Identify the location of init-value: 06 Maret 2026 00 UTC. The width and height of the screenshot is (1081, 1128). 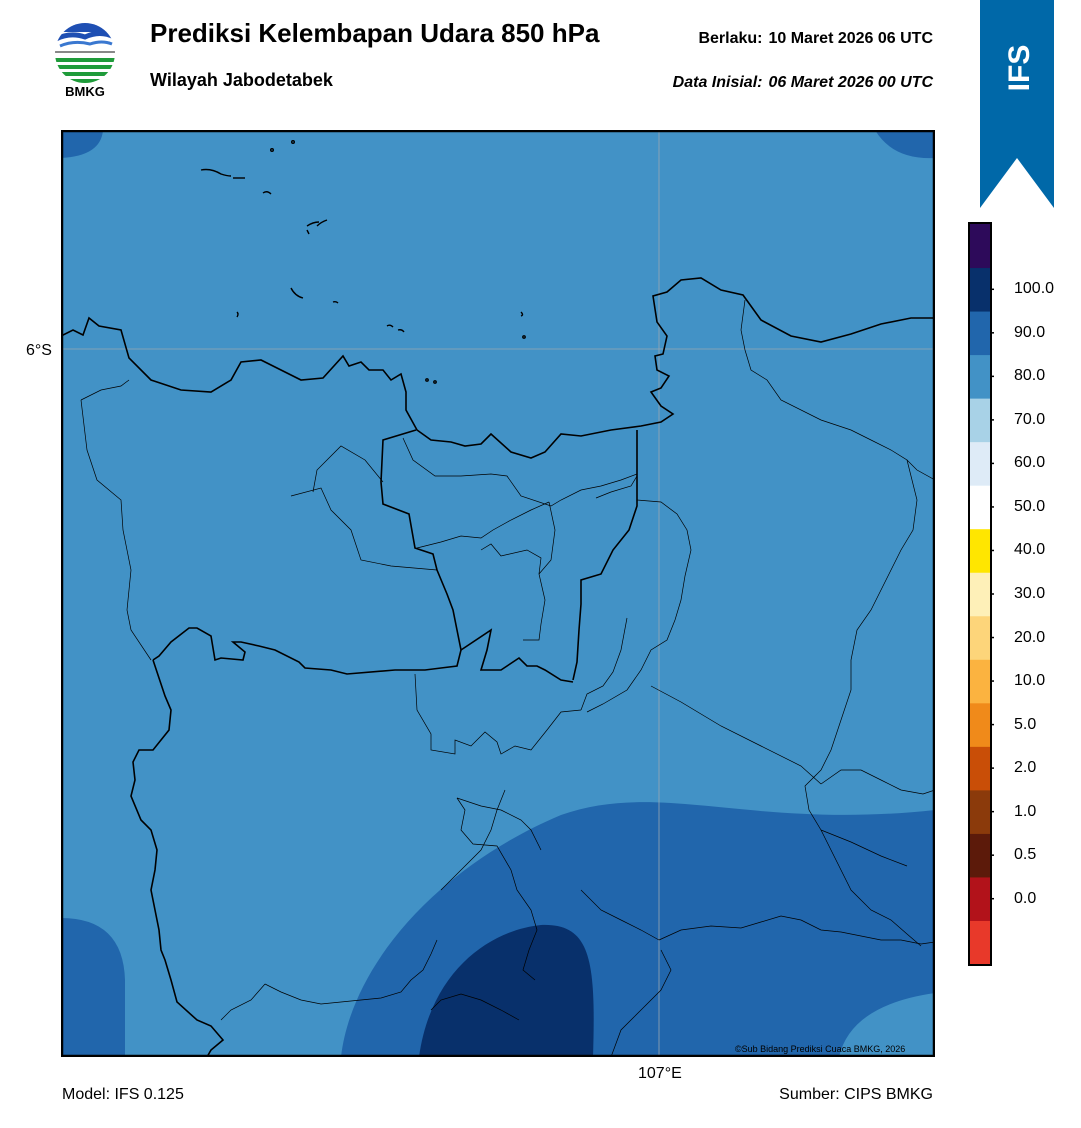
(850, 82).